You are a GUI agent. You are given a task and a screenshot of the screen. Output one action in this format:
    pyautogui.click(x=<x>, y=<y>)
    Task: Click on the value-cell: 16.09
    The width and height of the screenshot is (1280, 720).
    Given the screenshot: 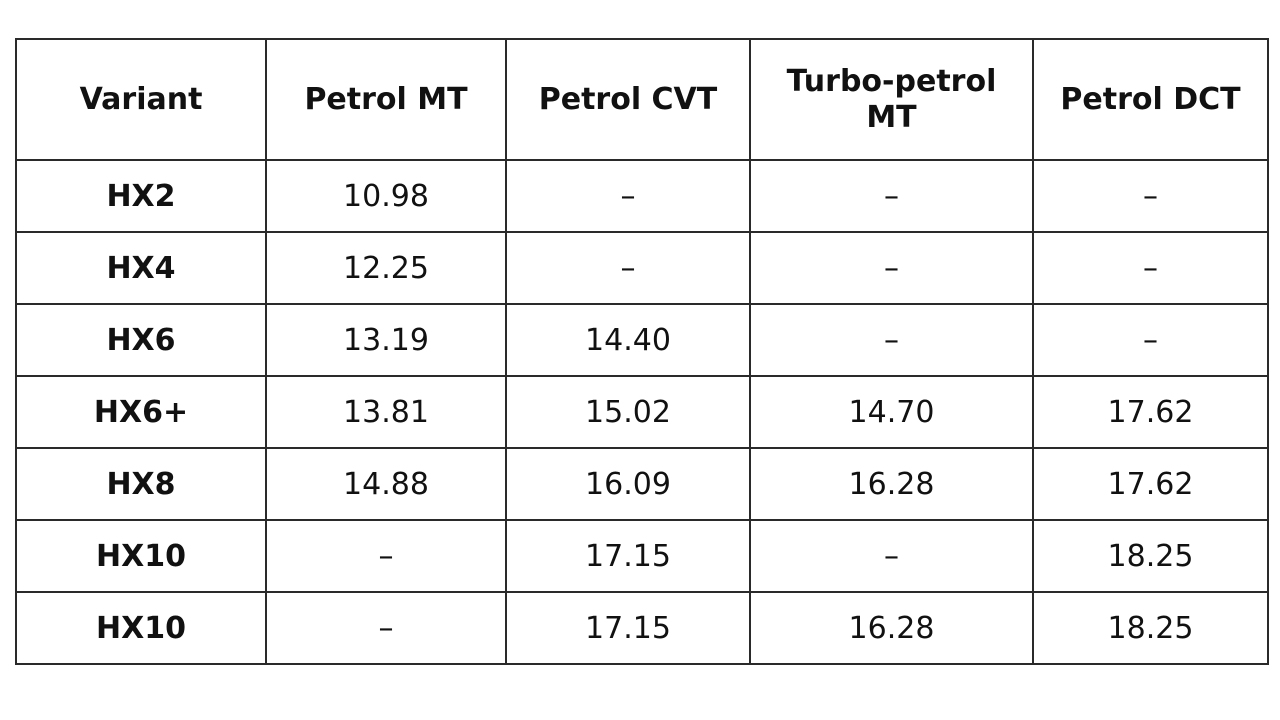 What is the action you would take?
    pyautogui.click(x=628, y=484)
    